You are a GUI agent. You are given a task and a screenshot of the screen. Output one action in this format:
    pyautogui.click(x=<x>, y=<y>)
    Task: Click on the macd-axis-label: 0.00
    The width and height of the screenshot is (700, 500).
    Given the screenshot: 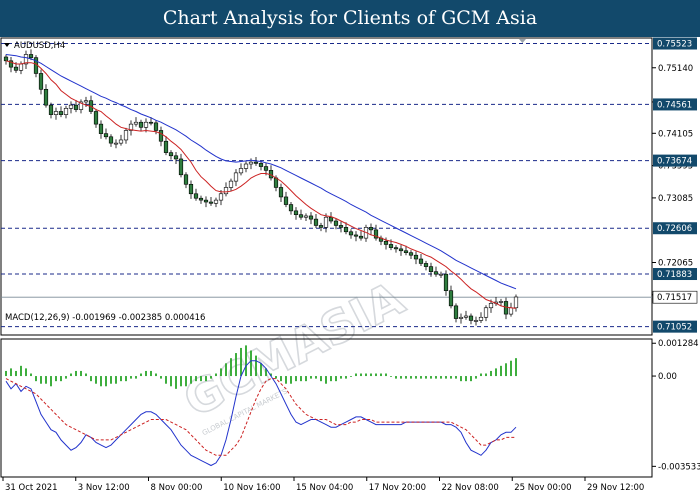 What is the action you would take?
    pyautogui.click(x=667, y=377)
    